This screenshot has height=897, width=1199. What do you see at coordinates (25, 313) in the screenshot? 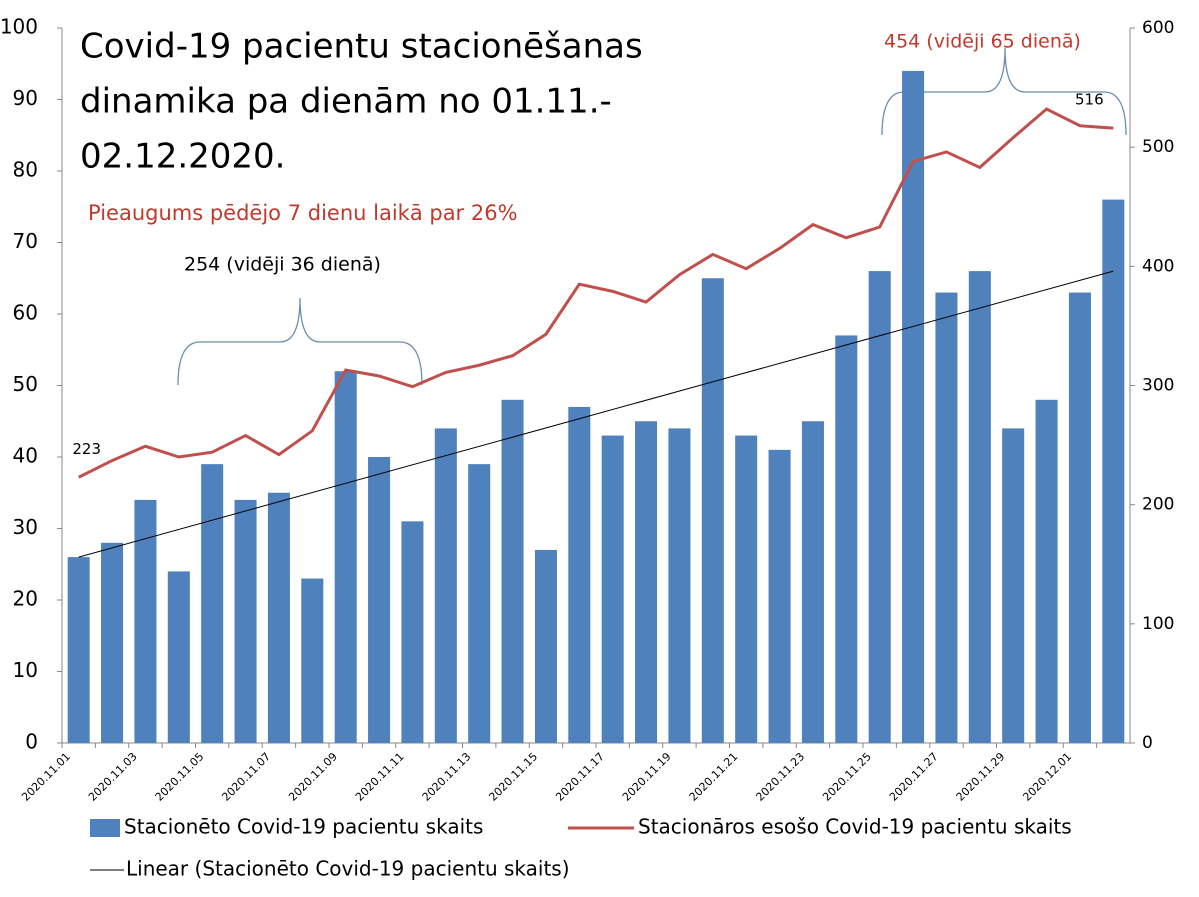
I see `y-tick-label: 60` at bounding box center [25, 313].